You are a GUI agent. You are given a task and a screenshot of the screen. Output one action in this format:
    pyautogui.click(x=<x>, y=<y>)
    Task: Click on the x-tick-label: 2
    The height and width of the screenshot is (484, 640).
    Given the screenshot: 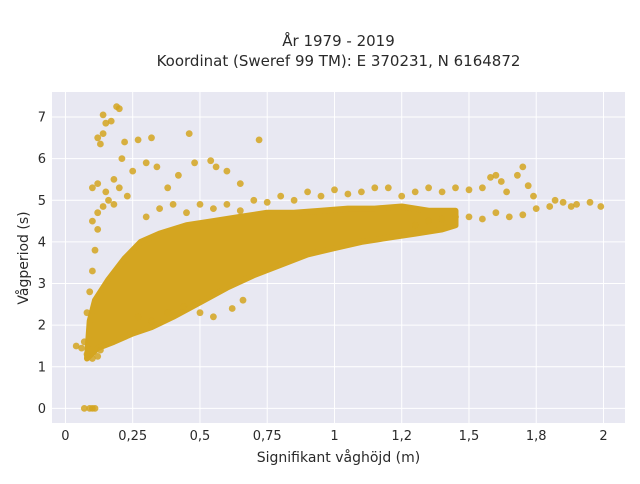 What is the action you would take?
    pyautogui.click(x=603, y=436)
    